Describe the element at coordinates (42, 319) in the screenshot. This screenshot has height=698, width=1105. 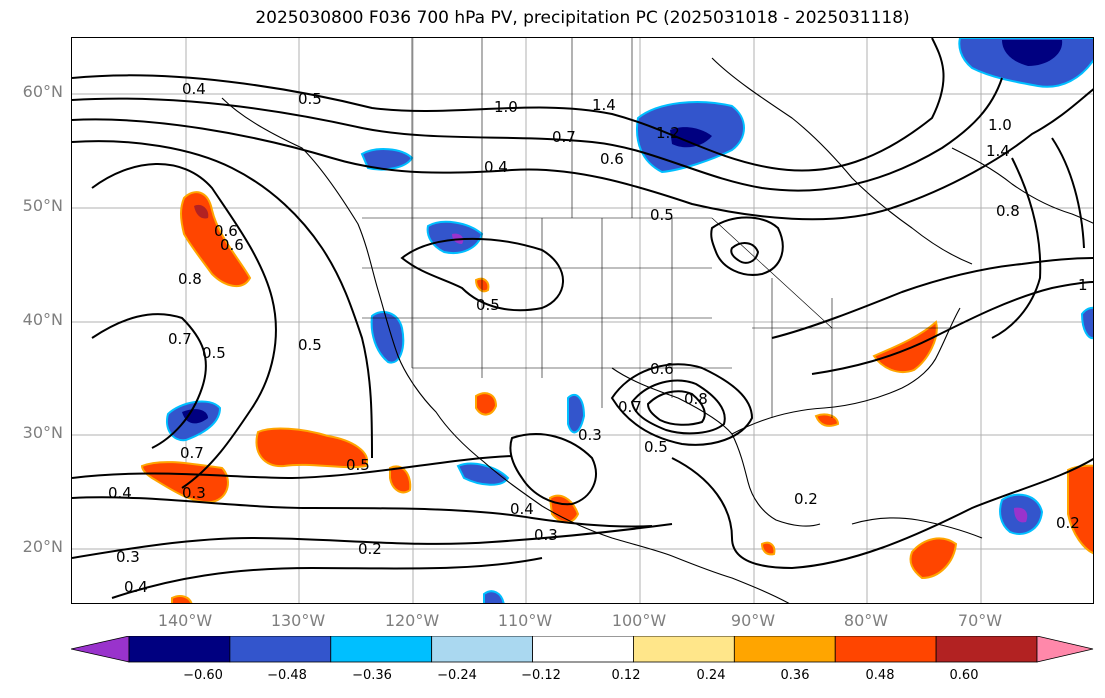
I see `lat-label-40n: 40°N` at that location.